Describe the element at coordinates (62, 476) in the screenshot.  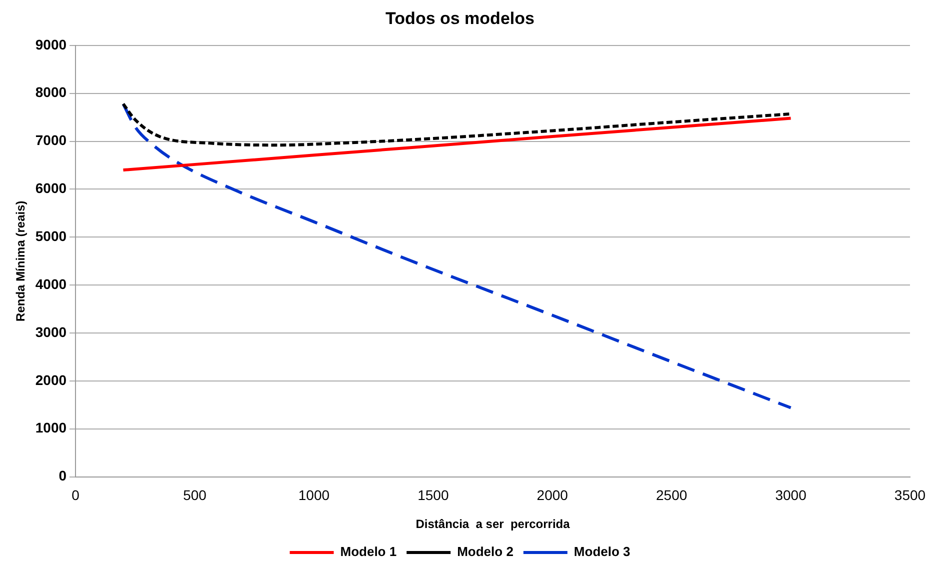
I see `y-tick-label: 0` at that location.